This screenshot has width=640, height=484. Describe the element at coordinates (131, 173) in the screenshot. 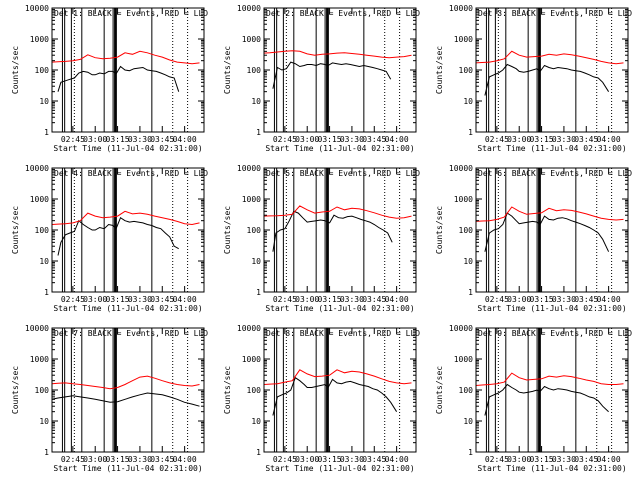

I see `panel-title: Det 4: BLACK = Events, RED = LLD` at that location.